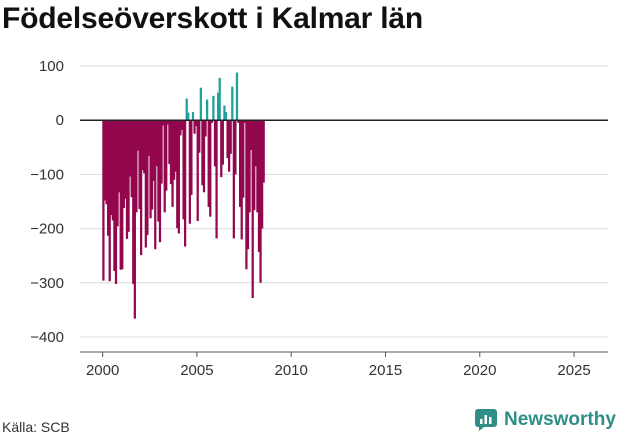 The image size is (631, 439). Describe the element at coordinates (47, 283) in the screenshot. I see `y-tick-label: −300` at that location.